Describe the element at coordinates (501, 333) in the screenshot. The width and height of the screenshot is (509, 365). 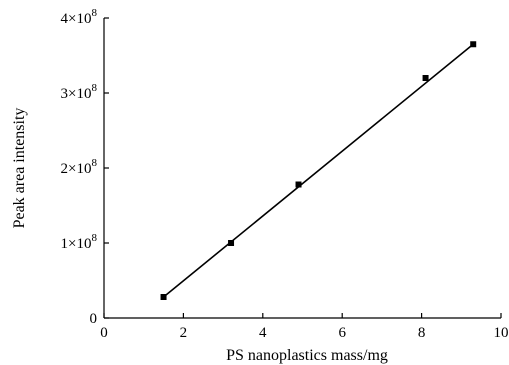
I see `x-tick-label: 10` at that location.